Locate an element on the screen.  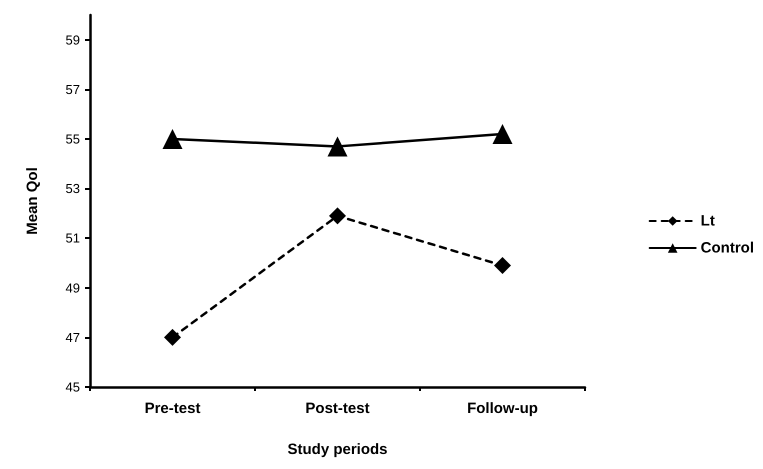
y-tick-label: 47 is located at coordinates (73, 337).